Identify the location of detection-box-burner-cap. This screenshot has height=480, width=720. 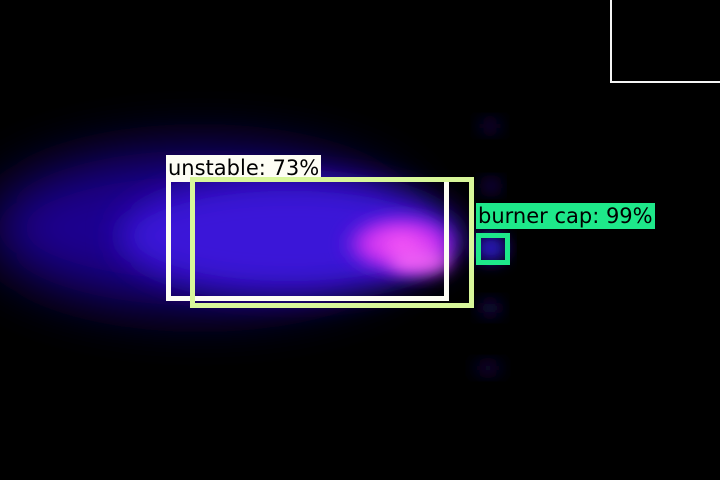
(493, 249).